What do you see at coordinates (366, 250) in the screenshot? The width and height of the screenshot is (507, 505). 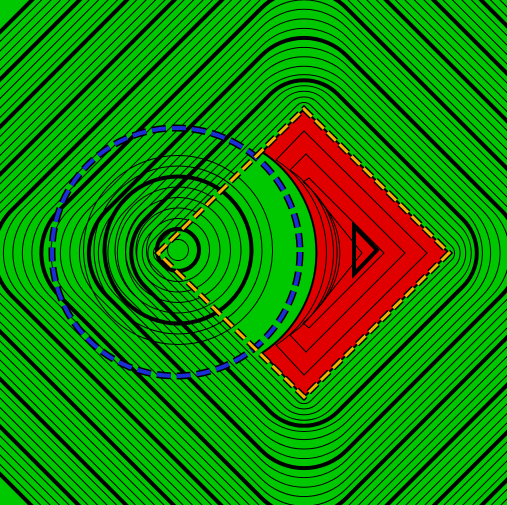 I see `red-triangle` at bounding box center [366, 250].